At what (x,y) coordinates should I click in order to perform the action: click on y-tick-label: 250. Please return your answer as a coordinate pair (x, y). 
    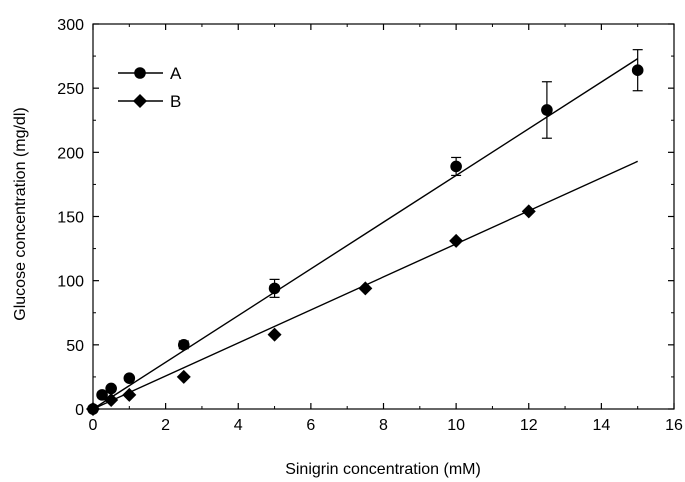
    Looking at the image, I should click on (70, 89).